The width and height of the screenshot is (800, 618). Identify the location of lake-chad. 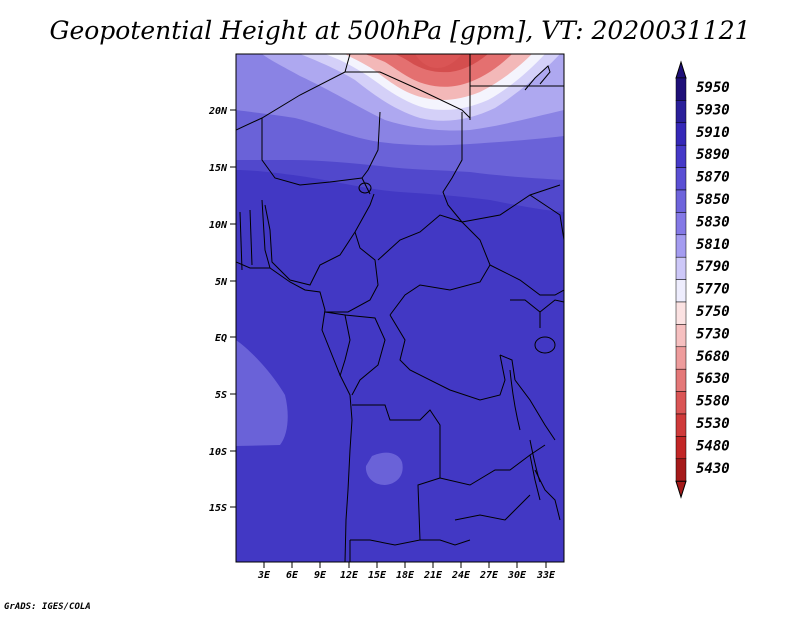
(365, 188).